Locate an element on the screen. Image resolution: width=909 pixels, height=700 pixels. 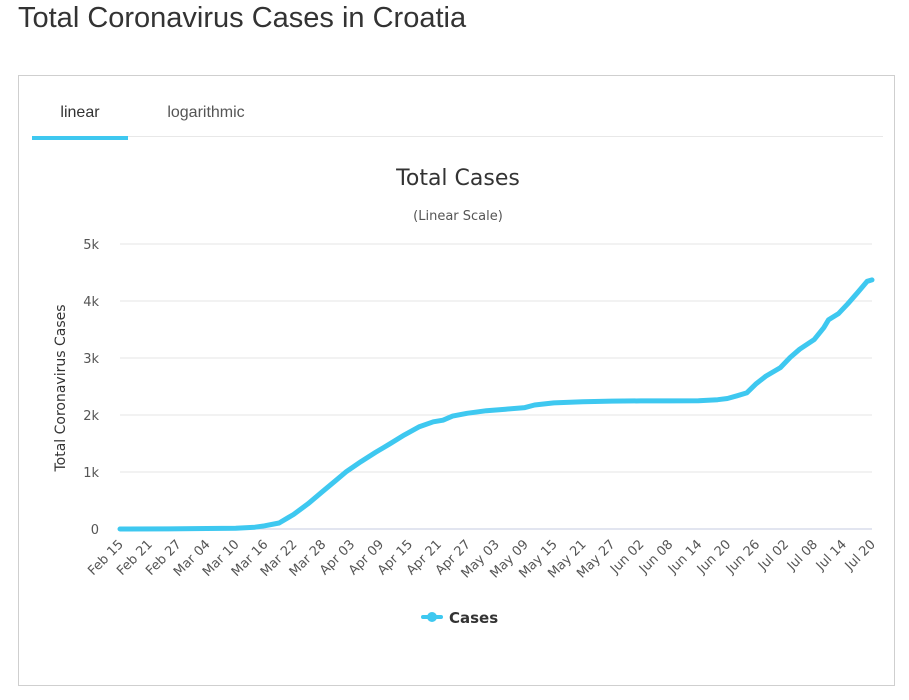
y-axis-label: Total Coronavirus Cases is located at coordinates (61, 388).